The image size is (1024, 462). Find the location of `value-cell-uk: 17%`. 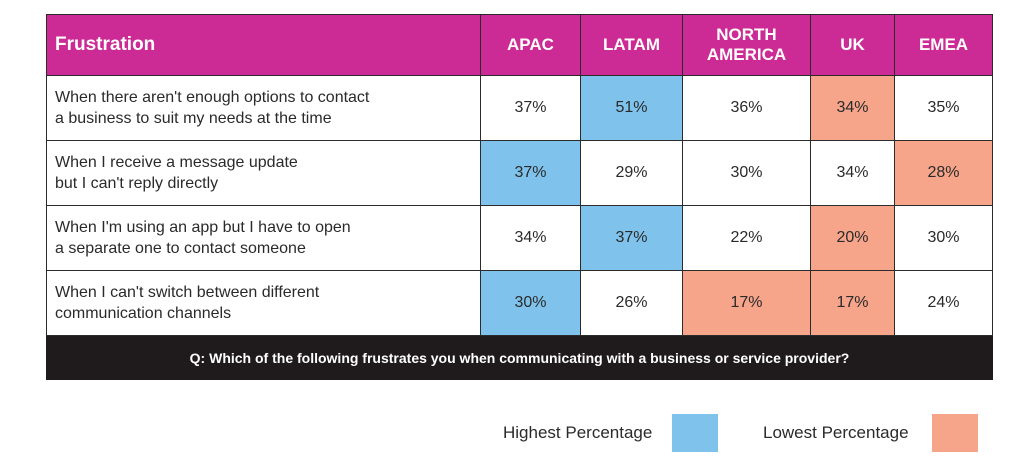

value-cell-uk: 17% is located at coordinates (852, 303).